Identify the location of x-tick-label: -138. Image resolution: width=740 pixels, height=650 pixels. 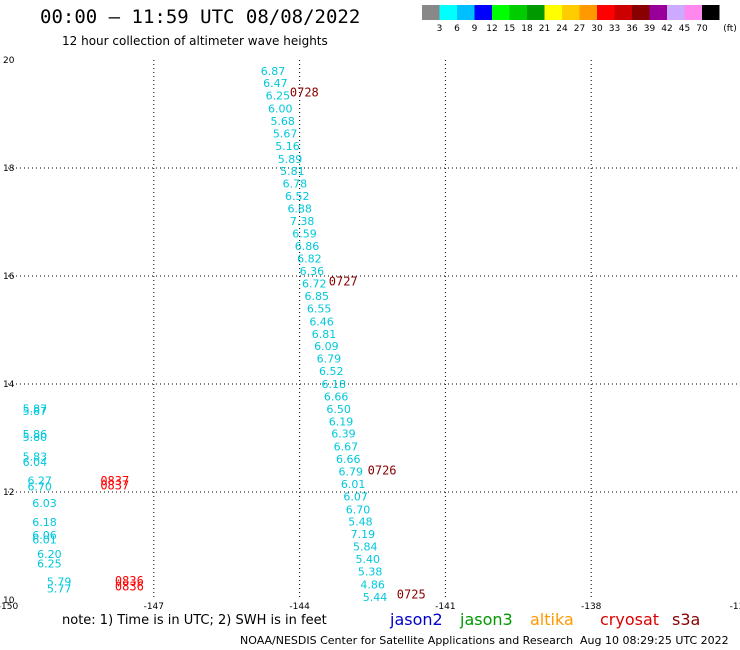
(591, 606).